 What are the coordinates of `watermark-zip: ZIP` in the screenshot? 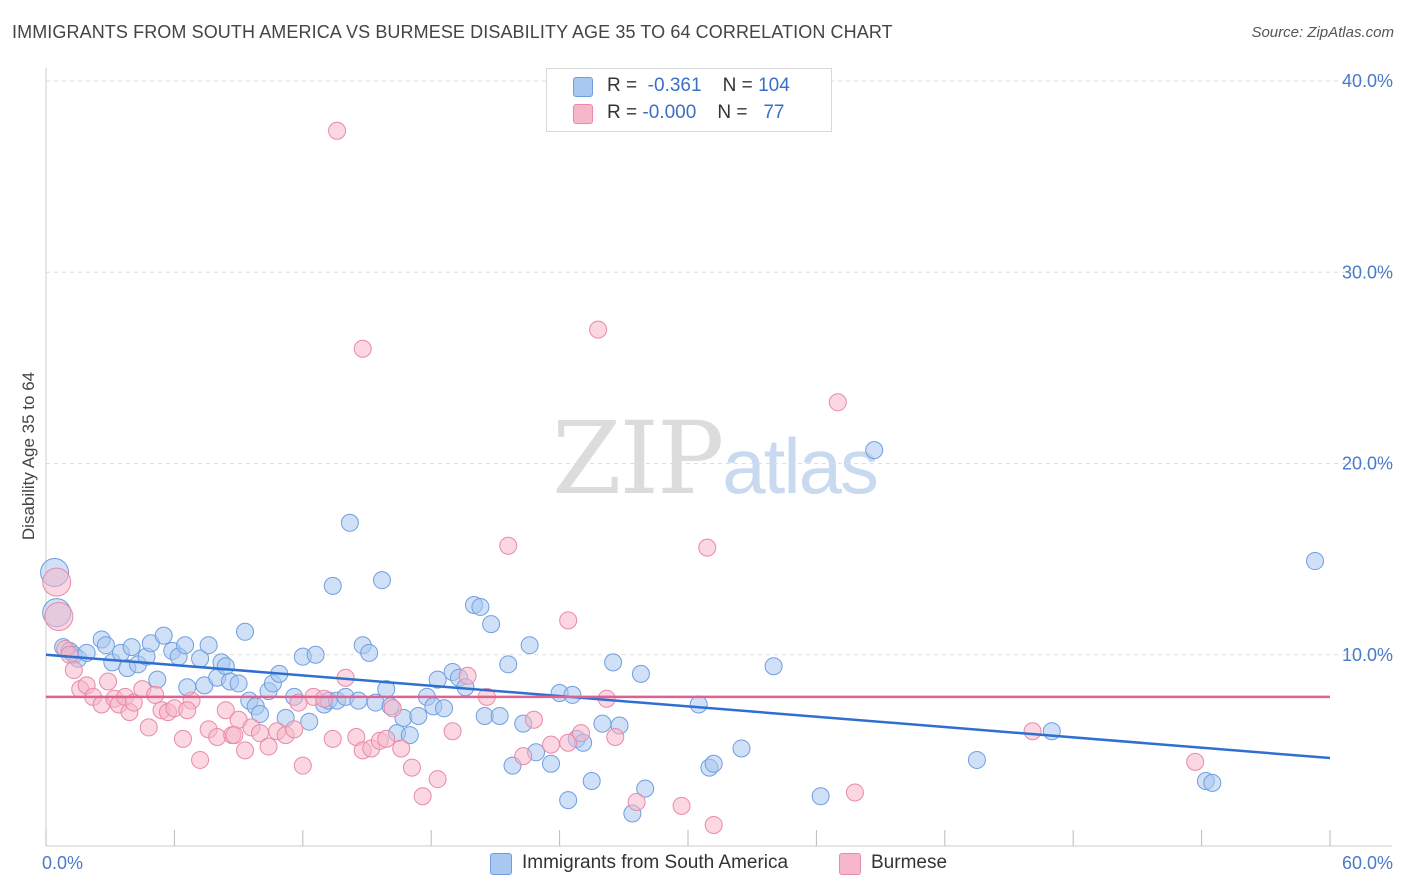 It's located at (638, 458).